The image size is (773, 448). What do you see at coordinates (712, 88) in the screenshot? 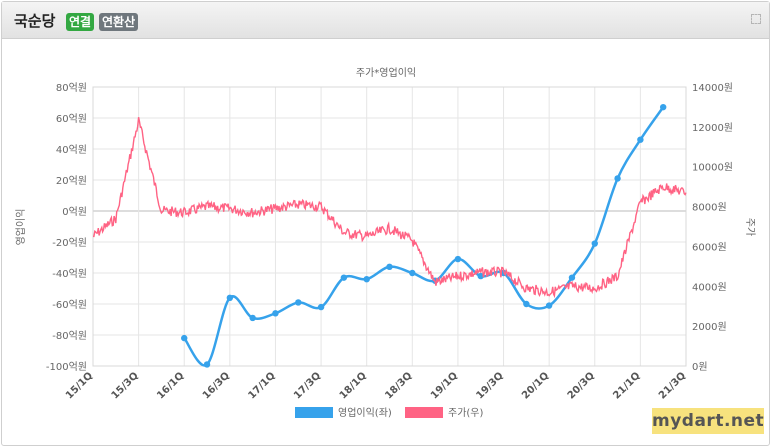
I see `right-tick-label: 14000원` at bounding box center [712, 88].